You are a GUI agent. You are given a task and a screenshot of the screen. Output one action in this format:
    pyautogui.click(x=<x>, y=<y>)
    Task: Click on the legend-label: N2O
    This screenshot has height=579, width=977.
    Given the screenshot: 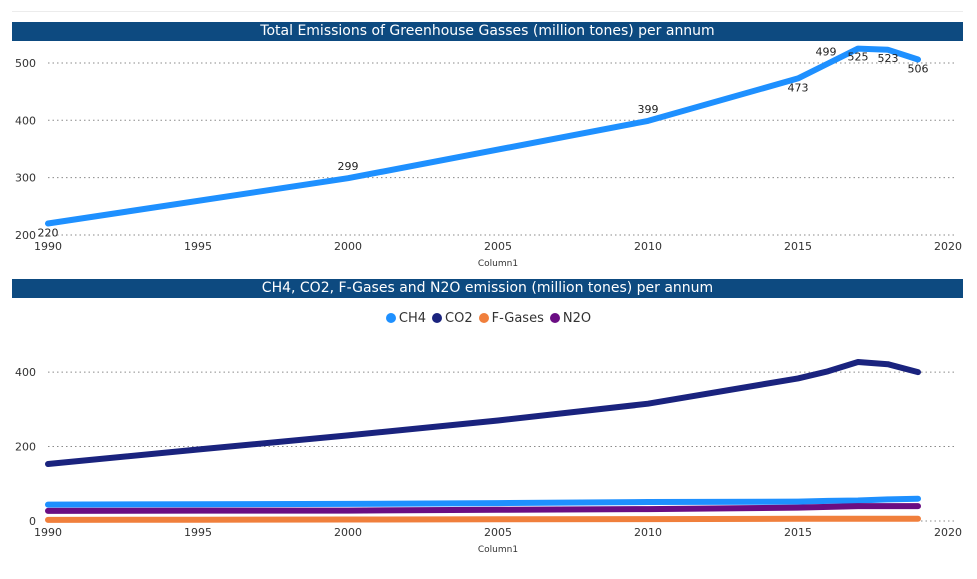 What is the action you would take?
    pyautogui.click(x=577, y=318)
    